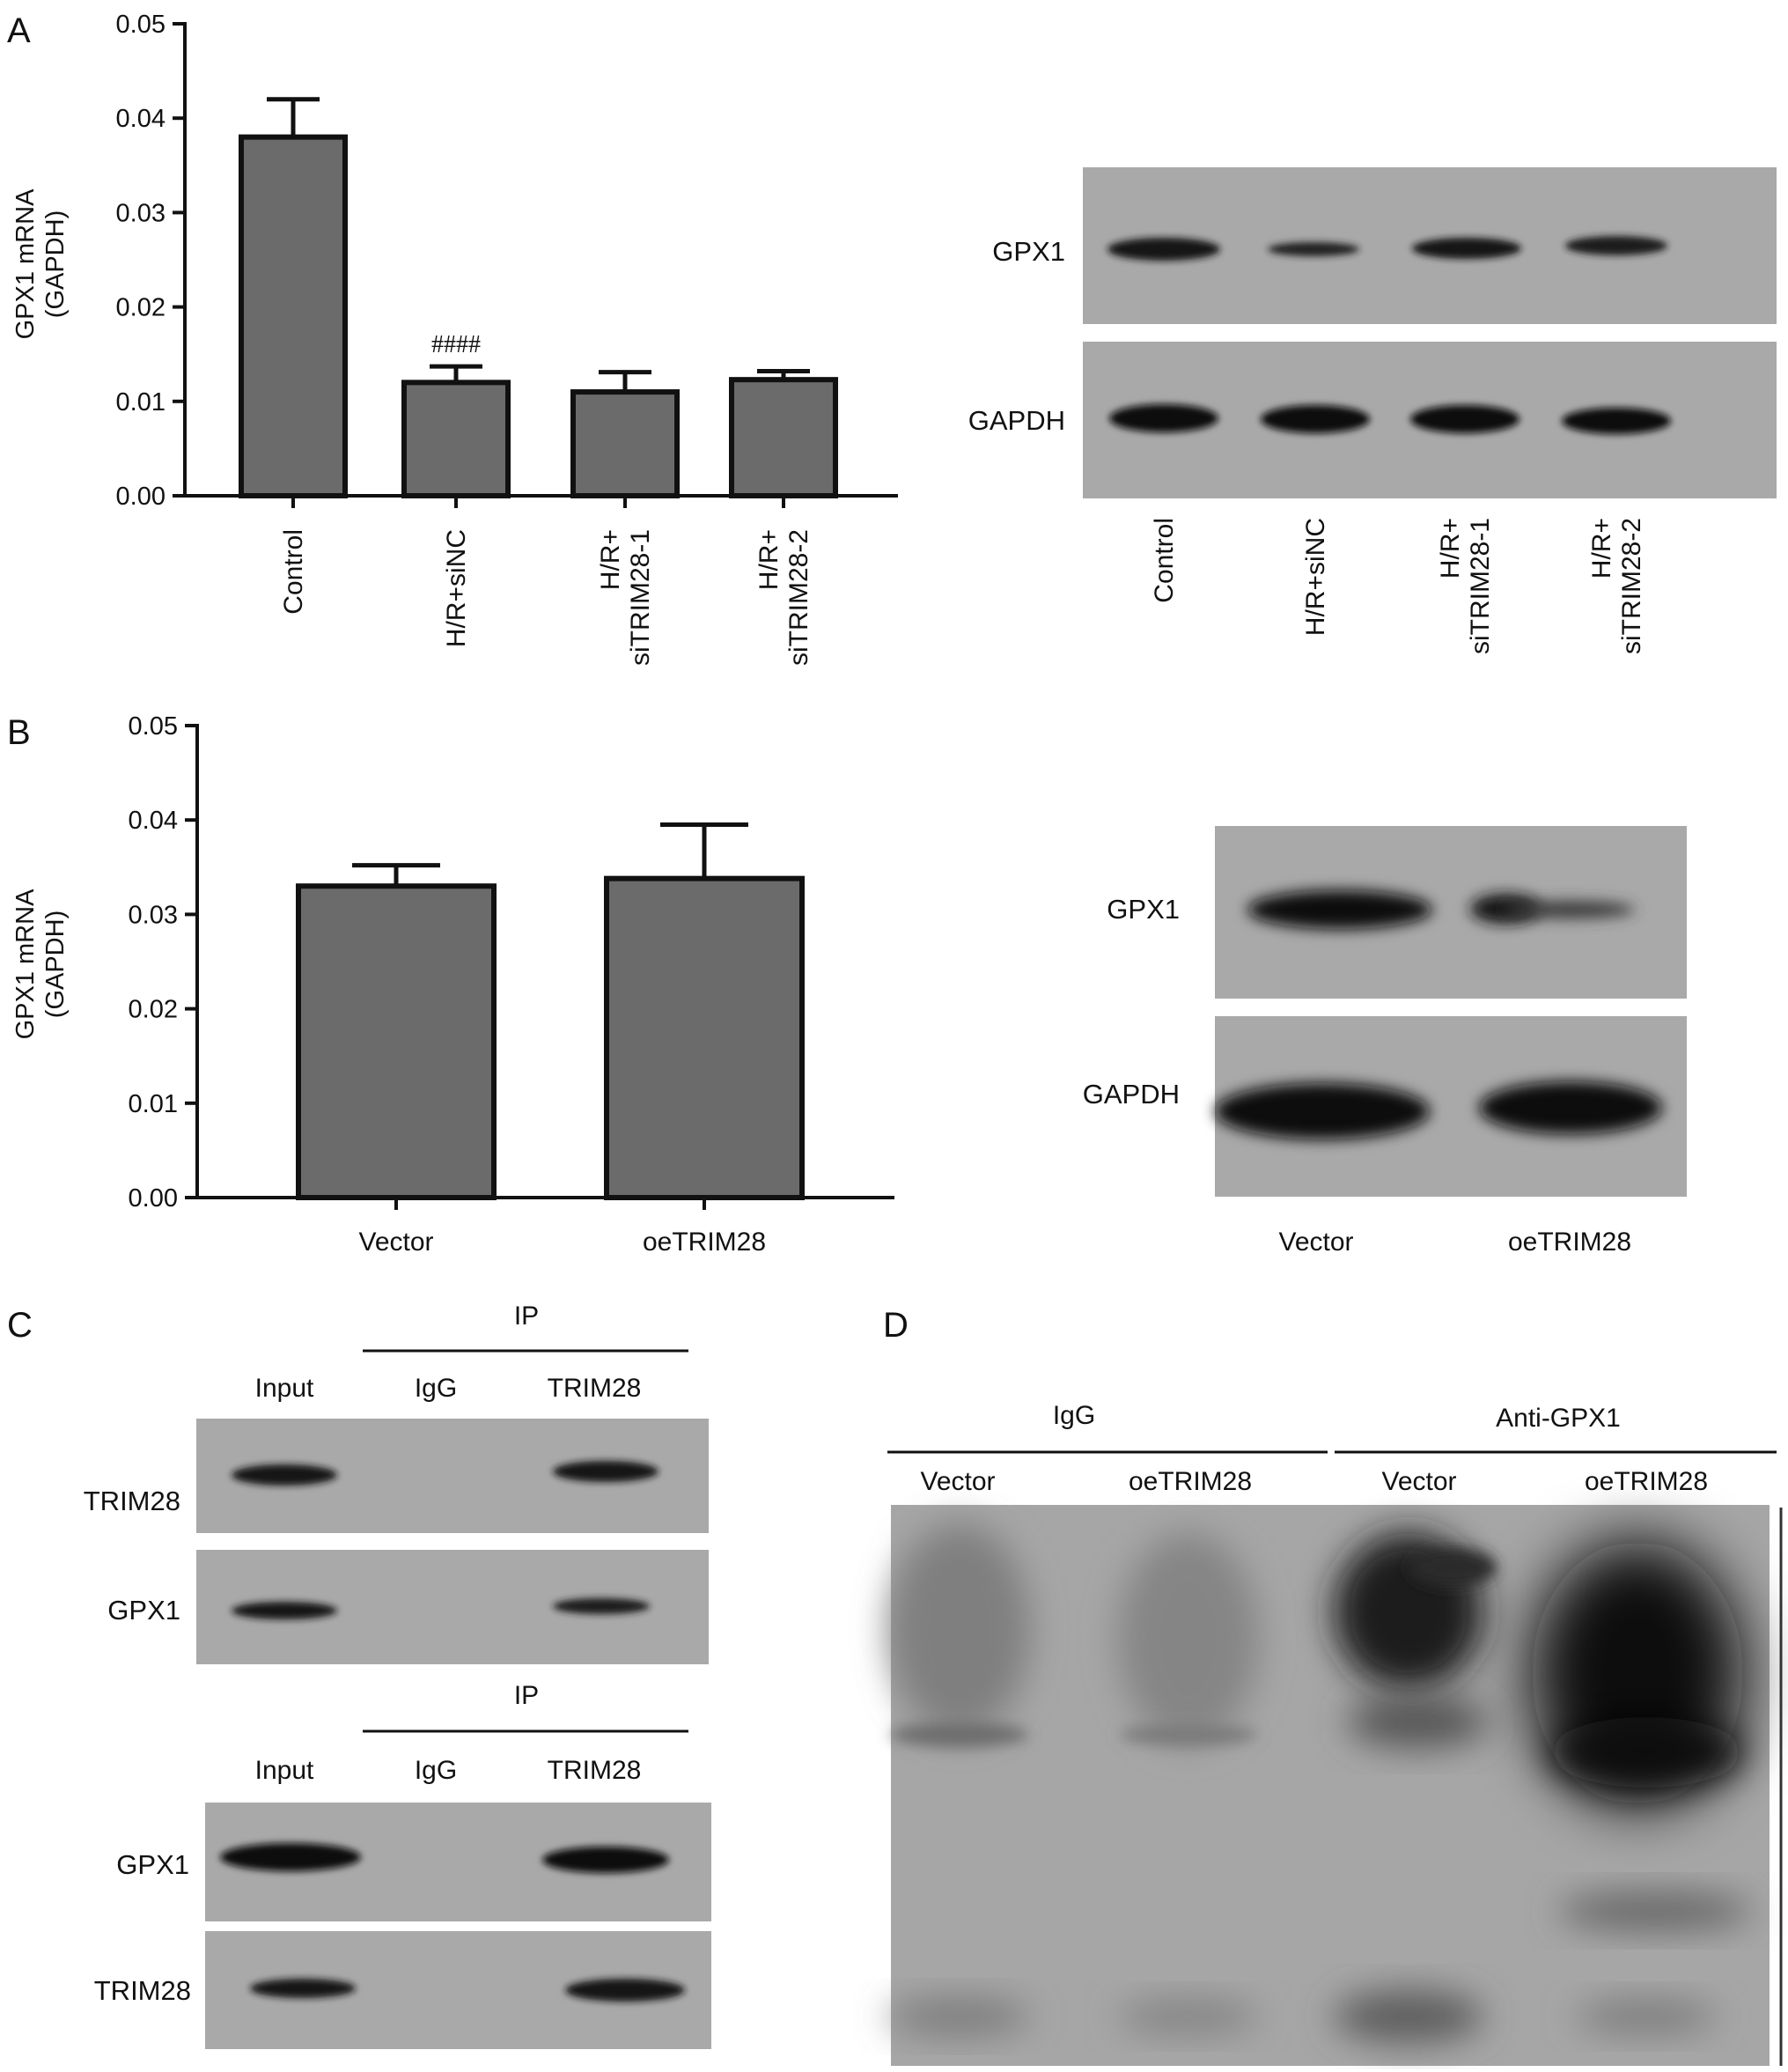 This screenshot has height=2072, width=1788. Describe the element at coordinates (1569, 1243) in the screenshot. I see `blot-b-lane-label: oeTRIM28` at that location.